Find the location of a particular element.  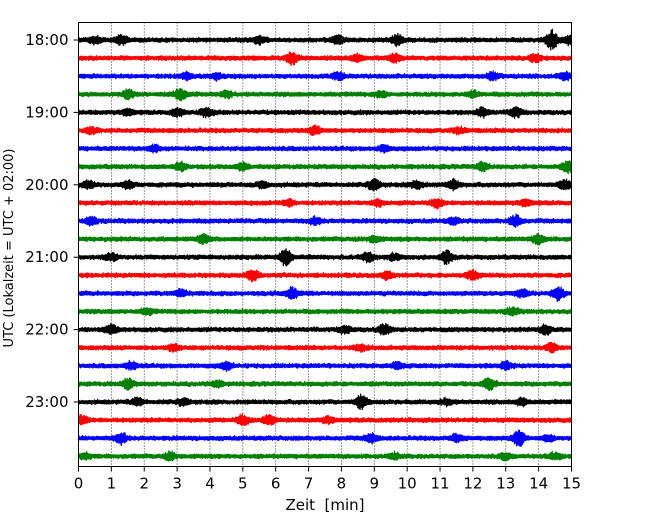

trace-1915 is located at coordinates (325, 130).